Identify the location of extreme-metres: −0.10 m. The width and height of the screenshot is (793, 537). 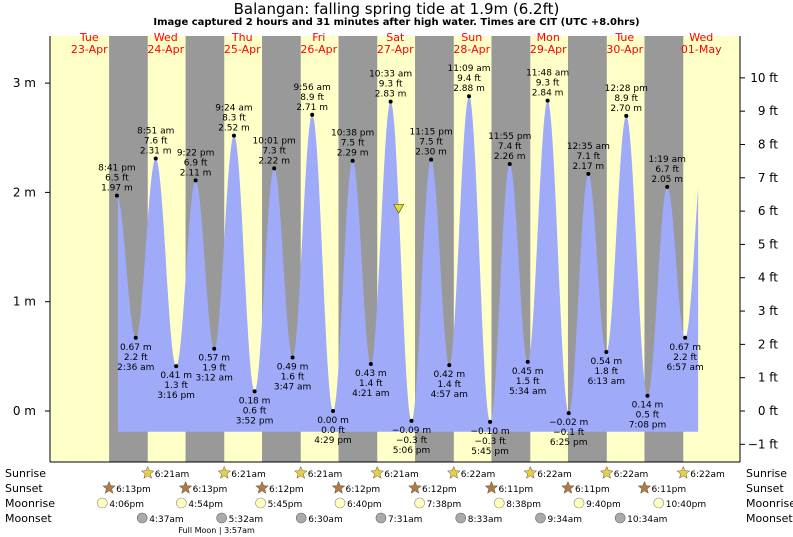
(489, 432).